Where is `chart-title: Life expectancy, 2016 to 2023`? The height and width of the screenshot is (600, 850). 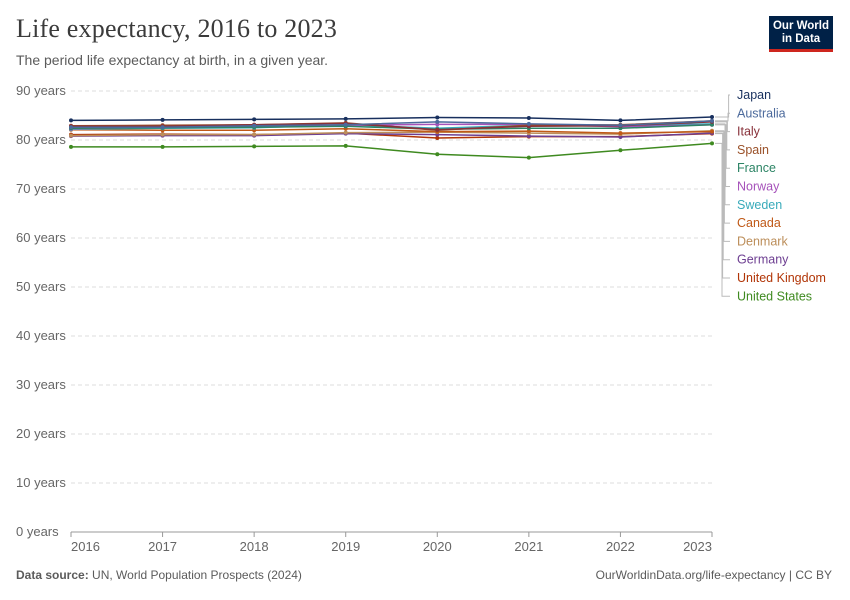
chart-title: Life expectancy, 2016 to 2023 is located at coordinates (177, 28).